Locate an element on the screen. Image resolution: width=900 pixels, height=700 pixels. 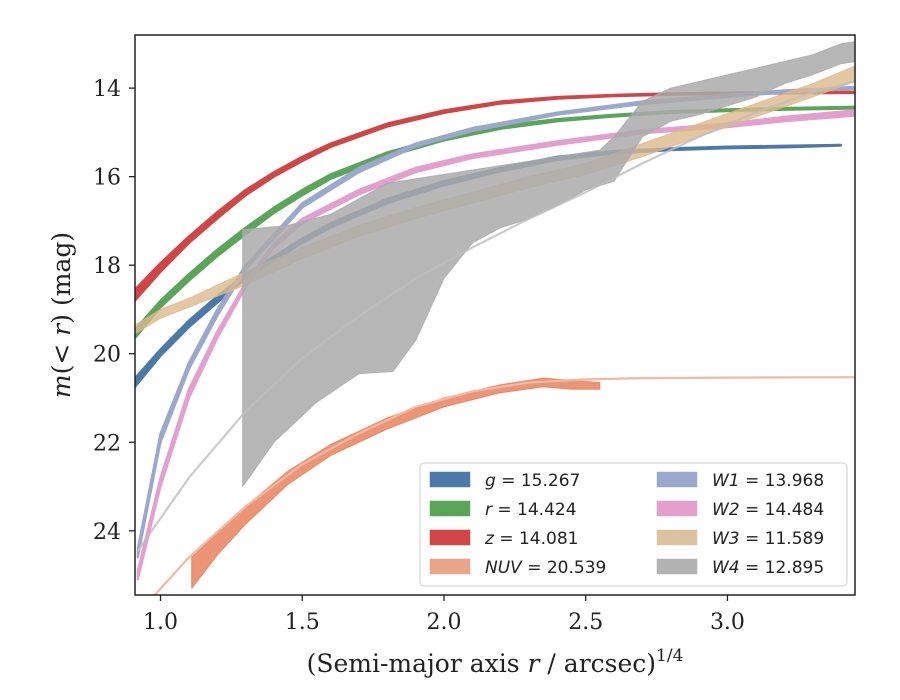
legend-swatch-w1 is located at coordinates (677, 479).